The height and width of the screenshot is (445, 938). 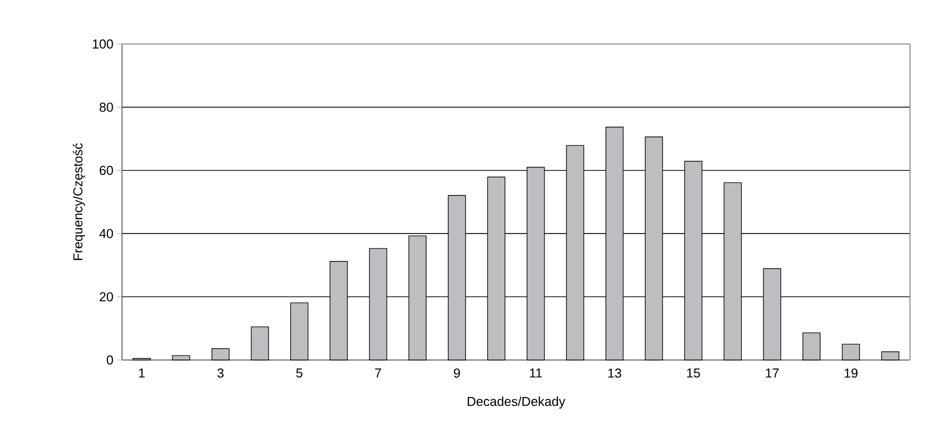 What do you see at coordinates (106, 233) in the screenshot?
I see `y-tick-label: 40` at bounding box center [106, 233].